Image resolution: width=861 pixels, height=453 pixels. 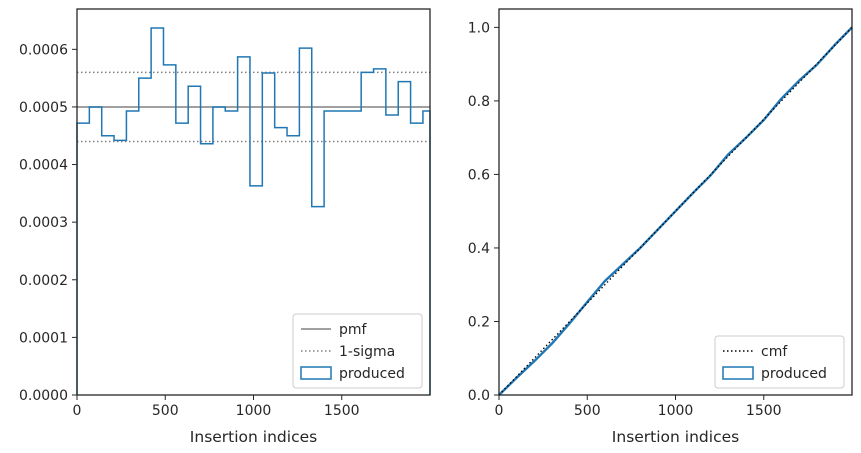 I want to click on legend-item: cmf, so click(x=755, y=352).